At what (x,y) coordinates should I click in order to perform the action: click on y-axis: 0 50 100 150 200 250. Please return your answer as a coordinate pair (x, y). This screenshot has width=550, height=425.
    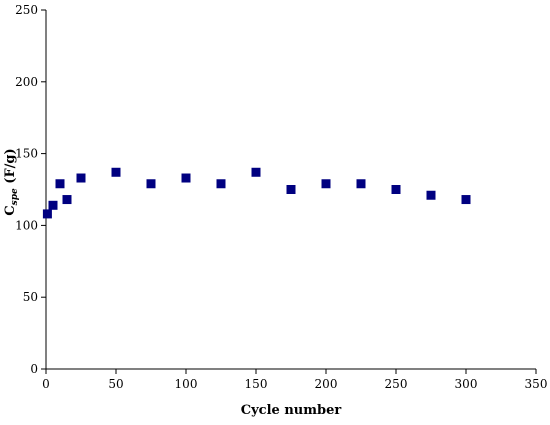
    Looking at the image, I should click on (31, 189).